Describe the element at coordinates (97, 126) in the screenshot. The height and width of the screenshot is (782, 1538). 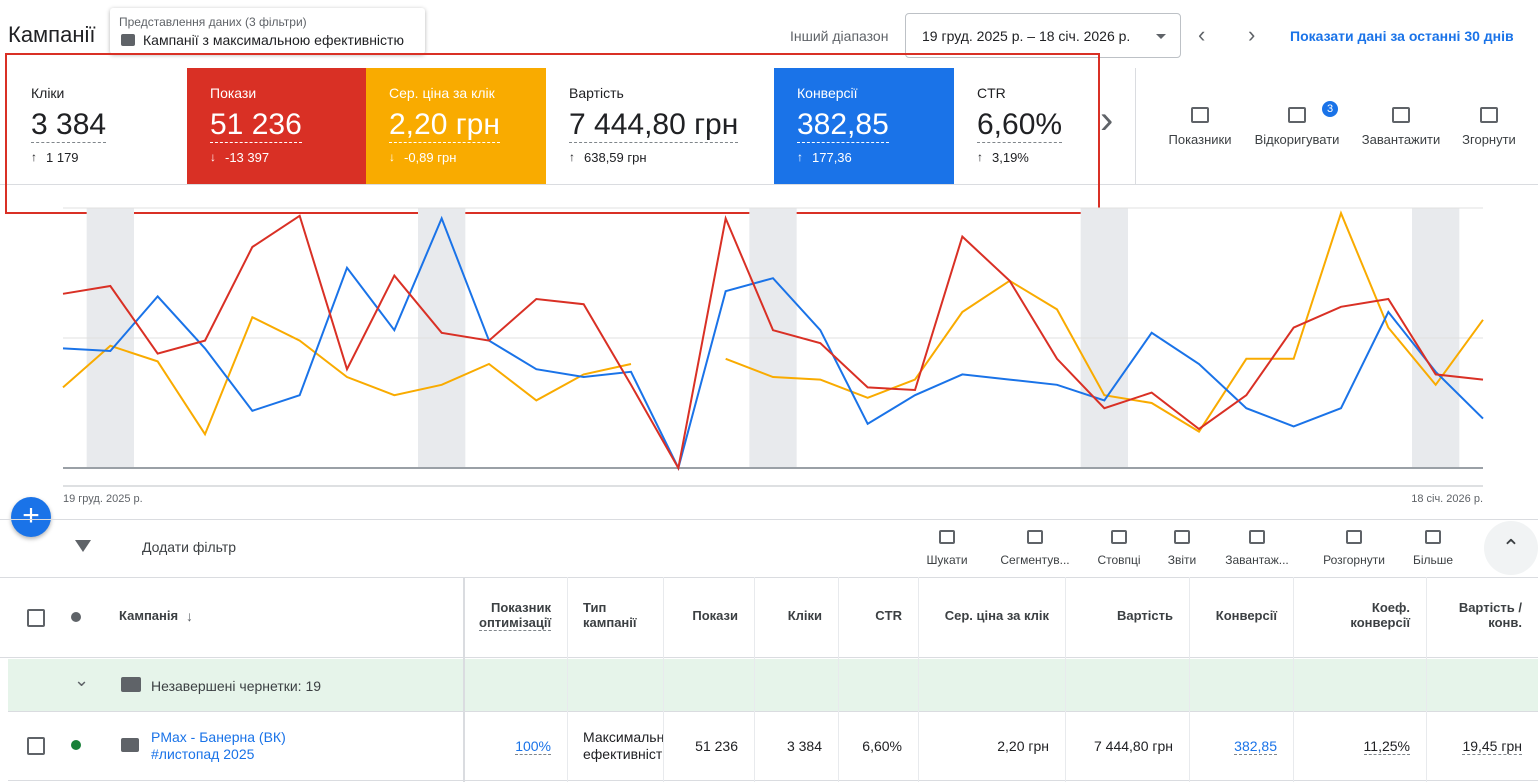
I see `metric-card: Кліки 3 384 ↑ 1 179` at that location.